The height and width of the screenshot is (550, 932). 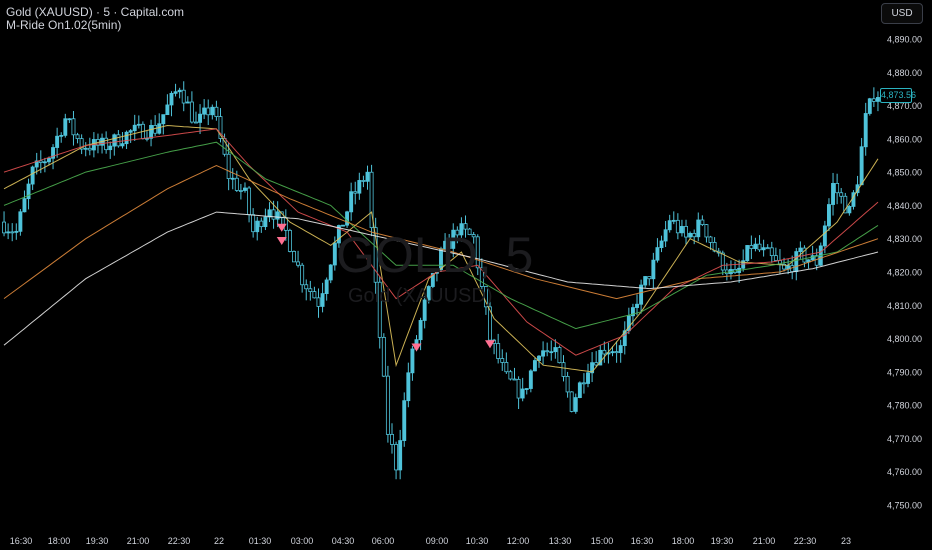 What do you see at coordinates (904, 372) in the screenshot?
I see `price-axis-label: 4,790.00` at bounding box center [904, 372].